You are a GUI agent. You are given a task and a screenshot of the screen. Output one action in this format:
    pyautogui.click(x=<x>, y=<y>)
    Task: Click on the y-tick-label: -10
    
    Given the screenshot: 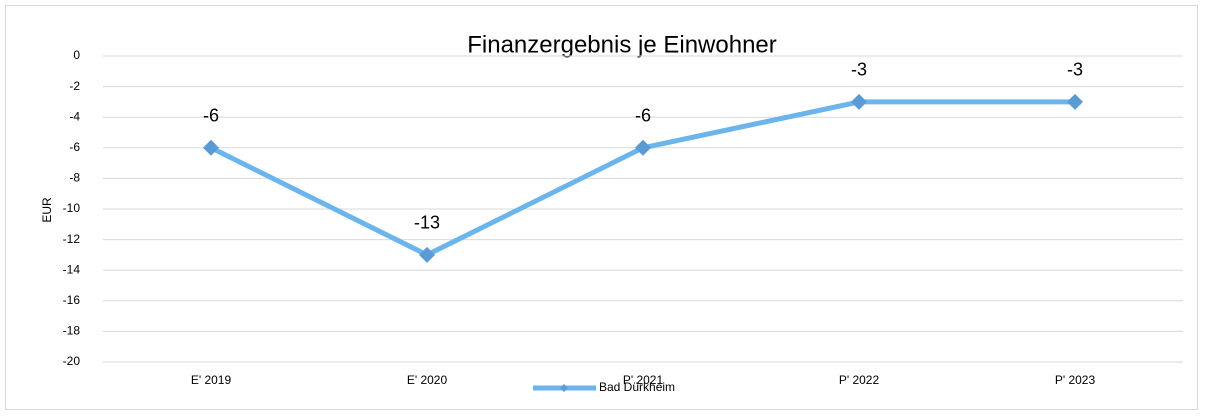 What is the action you would take?
    pyautogui.click(x=72, y=208)
    